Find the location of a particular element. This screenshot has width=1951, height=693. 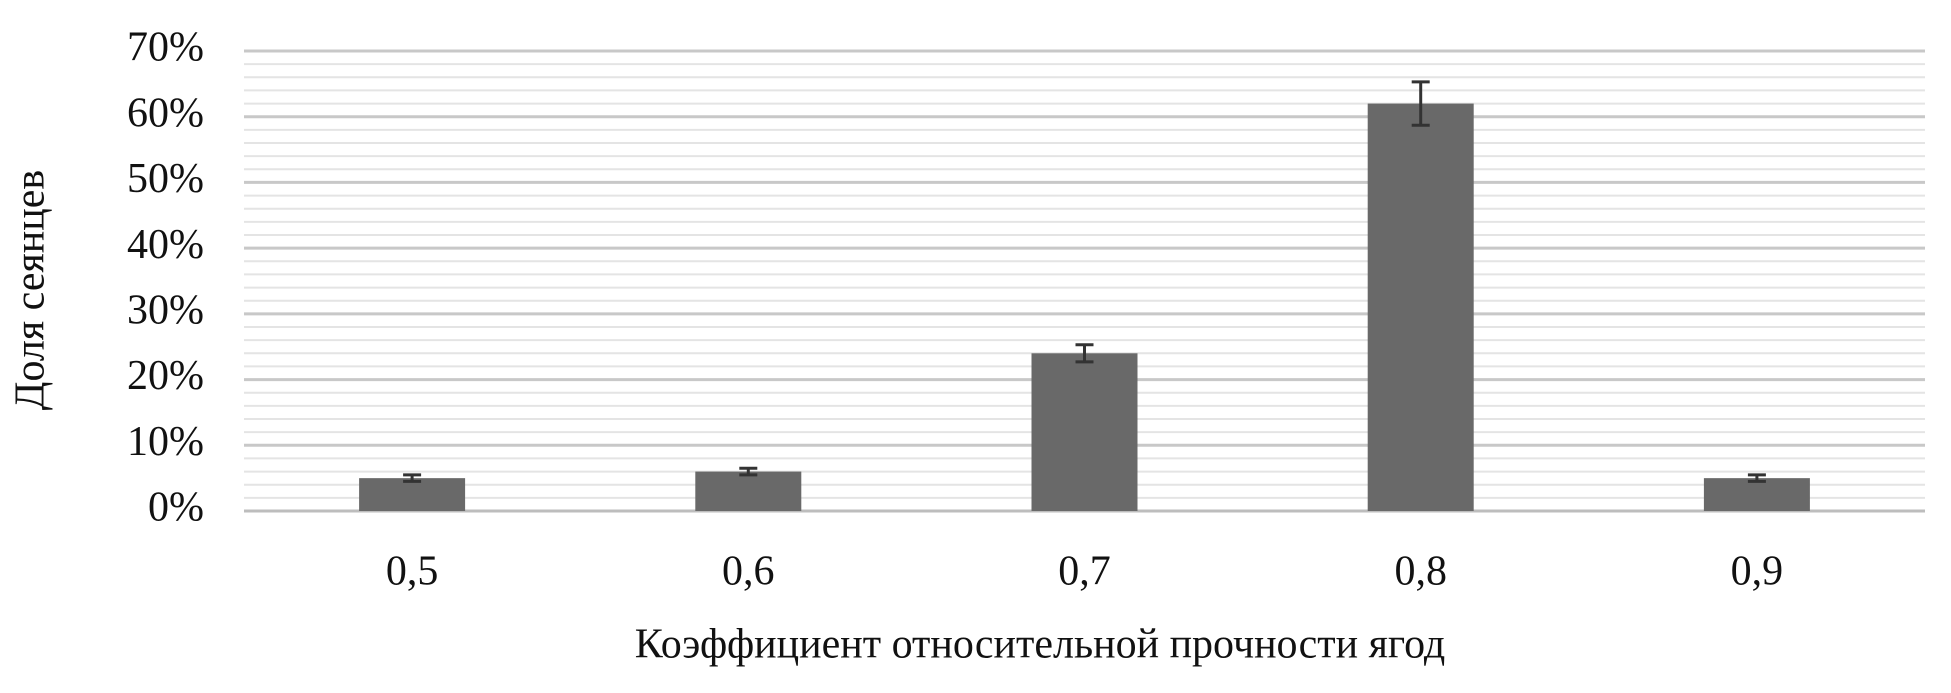

y-tick-label: 50% is located at coordinates (165, 179).